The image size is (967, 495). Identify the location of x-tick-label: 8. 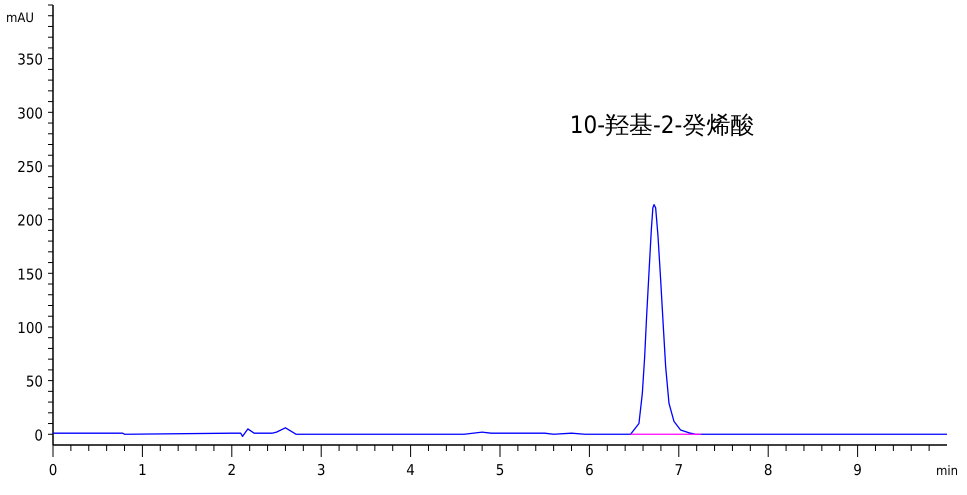
(768, 470).